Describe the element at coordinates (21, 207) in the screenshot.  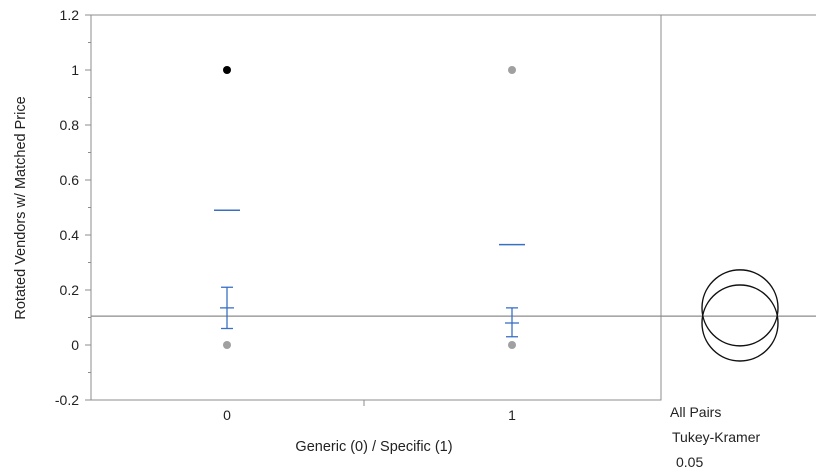
I see `y-axis-title: Rotated Vendors w/ Matched Price` at that location.